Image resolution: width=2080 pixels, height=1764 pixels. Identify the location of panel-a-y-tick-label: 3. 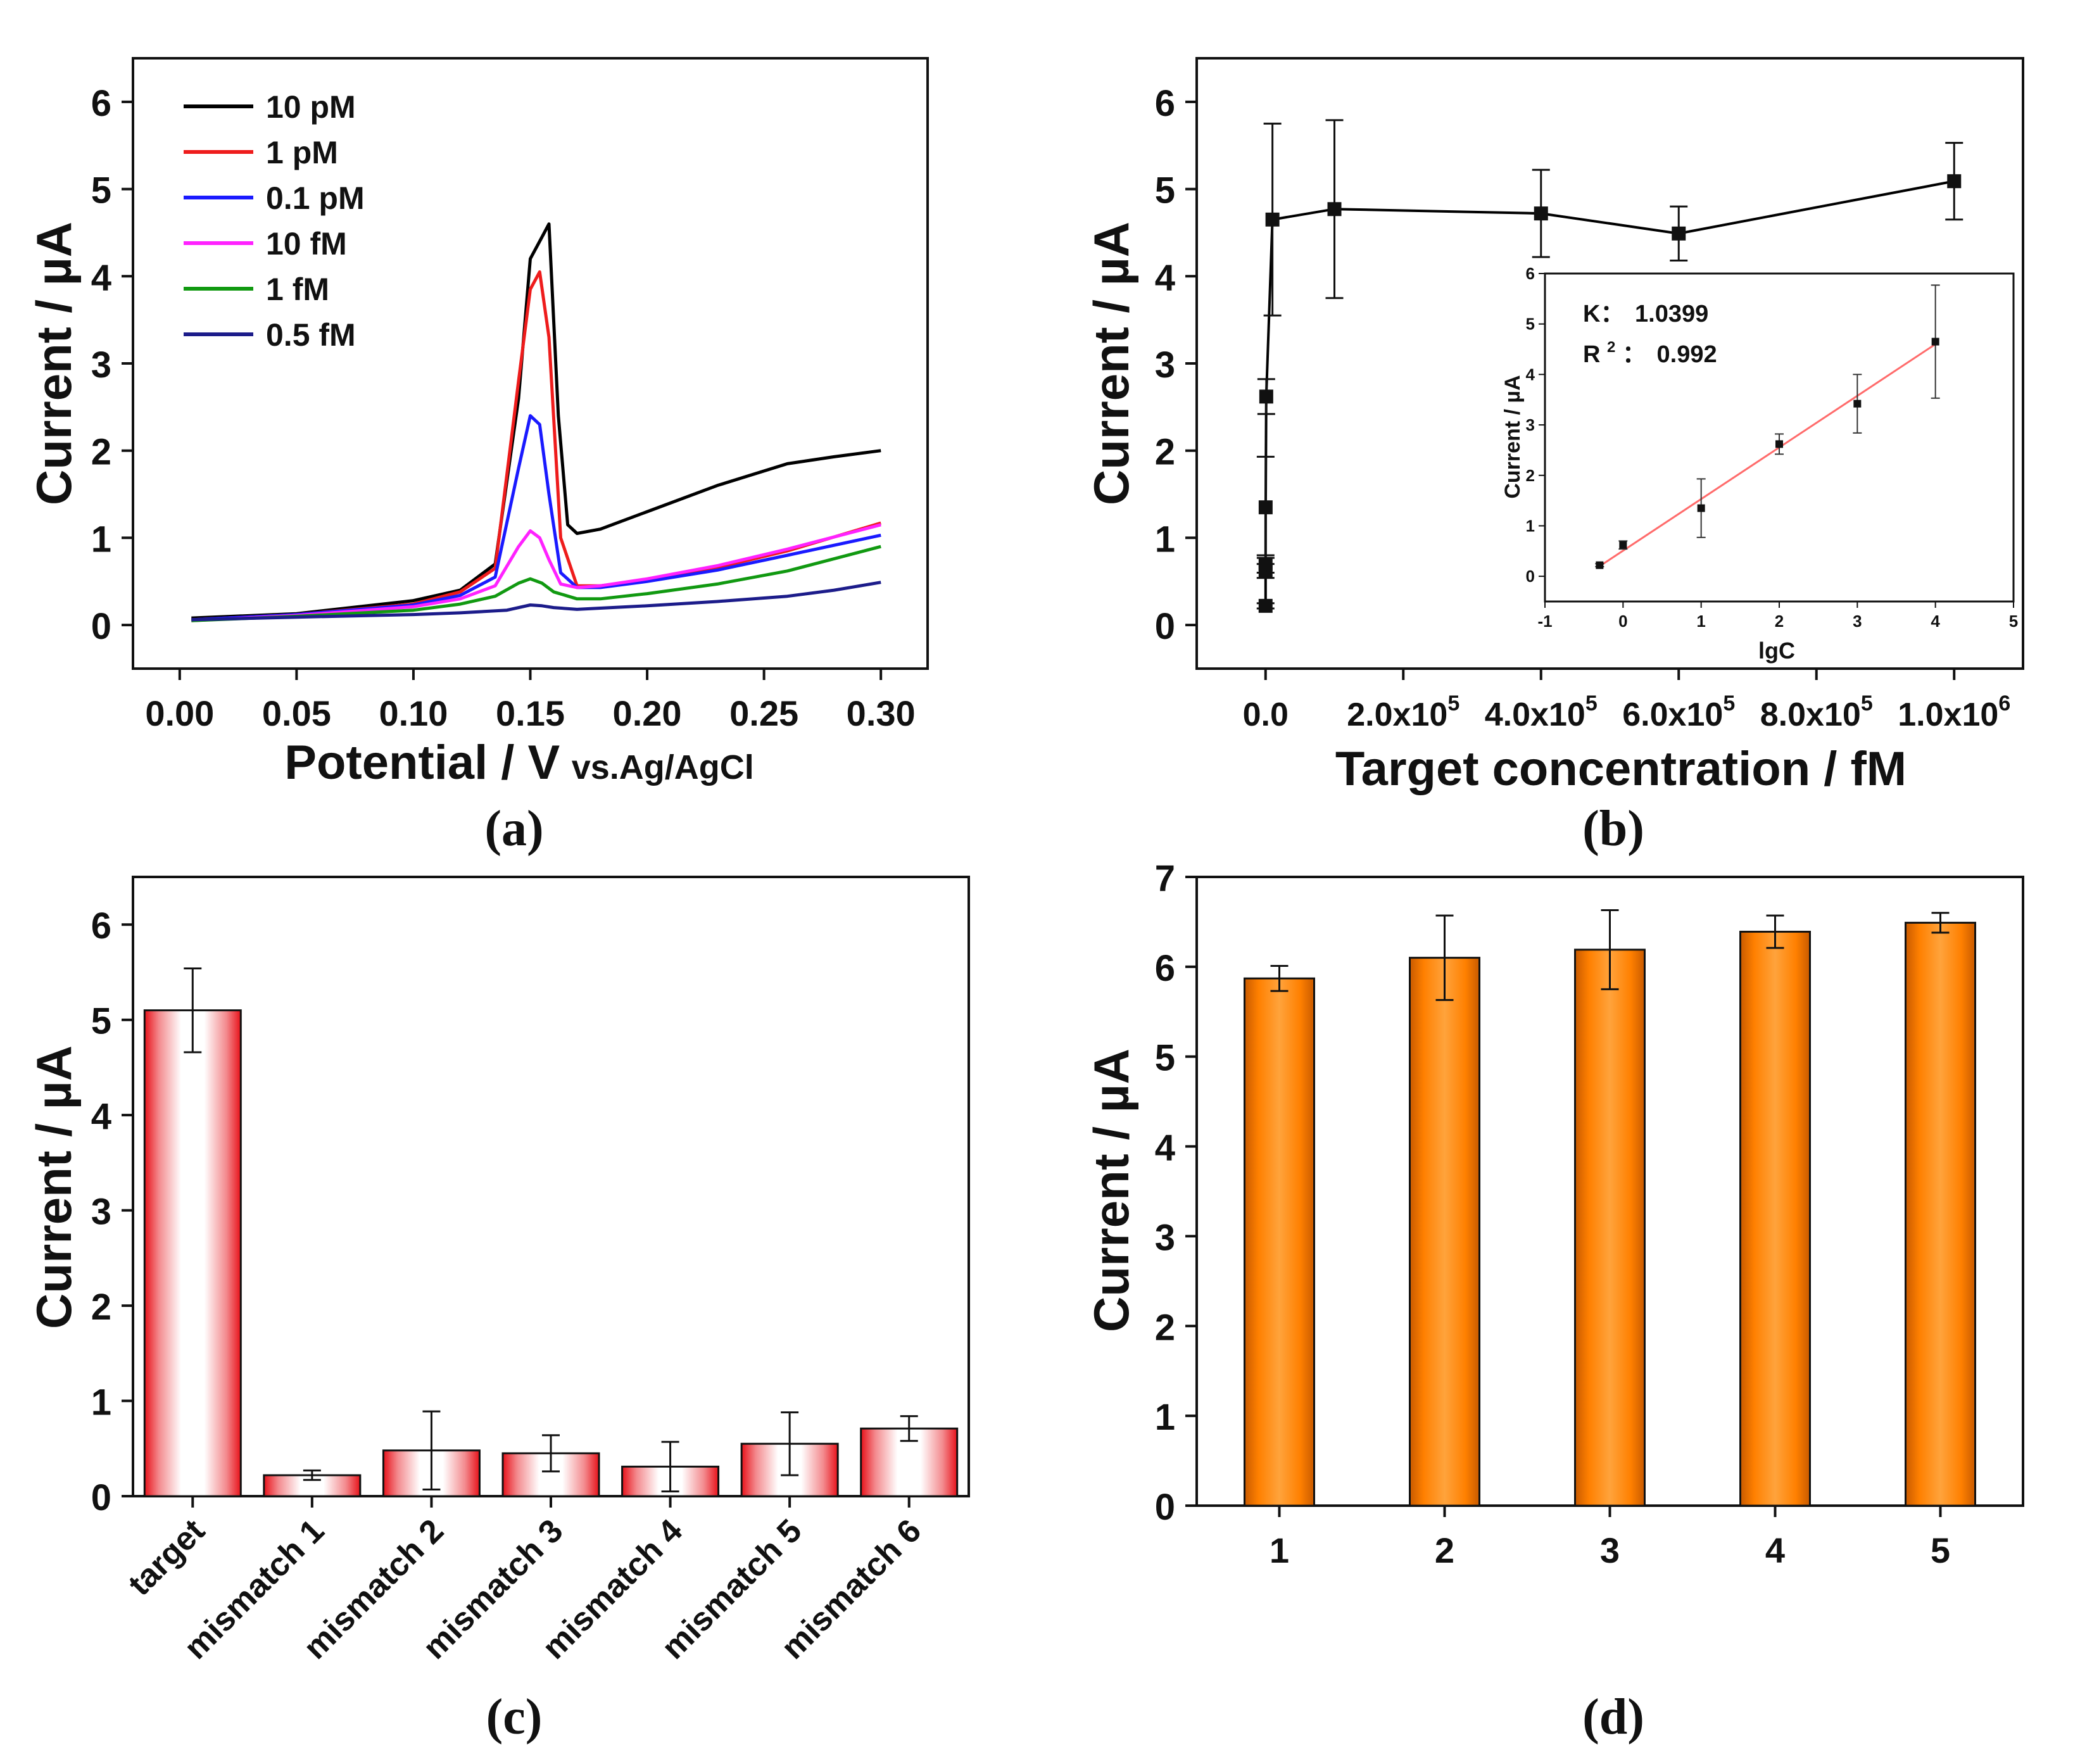
(101, 365).